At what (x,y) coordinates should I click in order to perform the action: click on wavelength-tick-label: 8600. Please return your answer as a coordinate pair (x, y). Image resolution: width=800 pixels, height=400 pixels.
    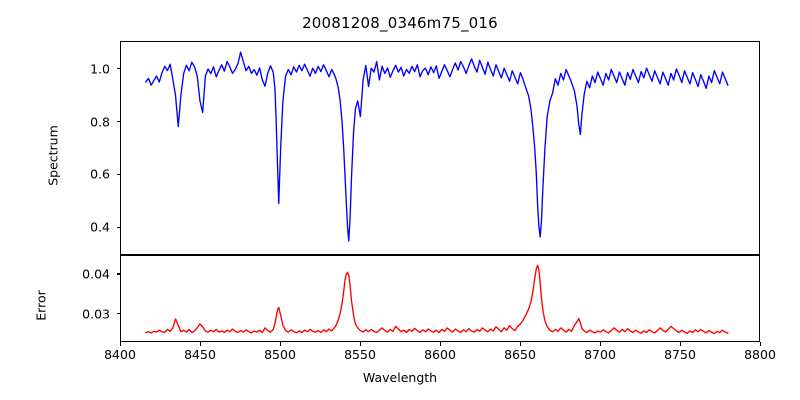
    Looking at the image, I should click on (440, 354).